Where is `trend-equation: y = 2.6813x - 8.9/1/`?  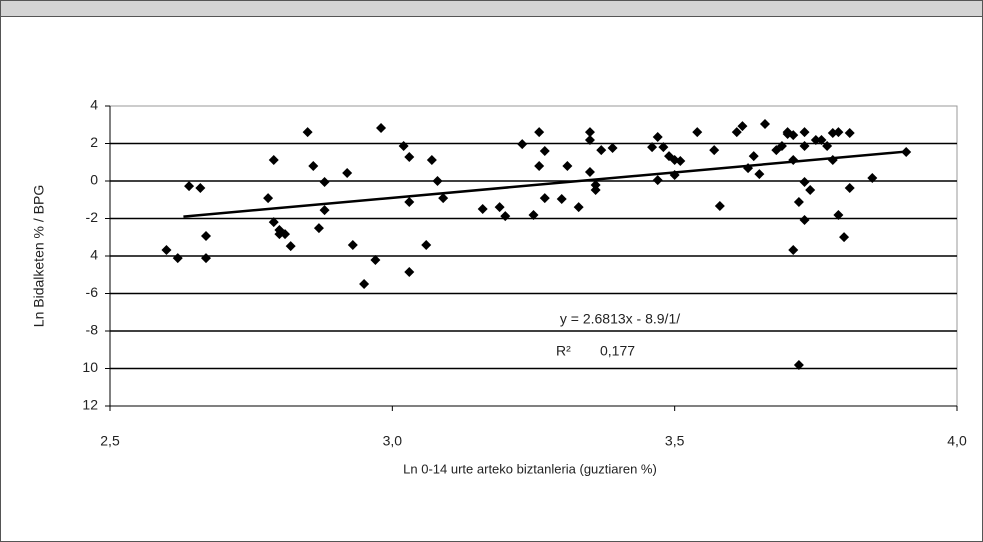
trend-equation: y = 2.6813x - 8.9/1/ is located at coordinates (620, 319).